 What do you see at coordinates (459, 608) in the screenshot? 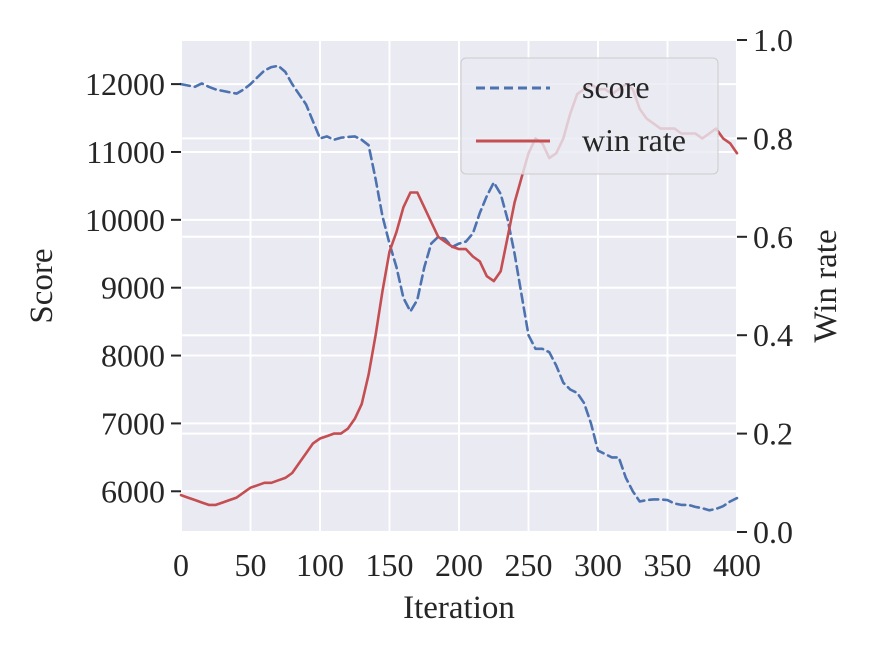
I see `x-axis-label: Iteration` at bounding box center [459, 608].